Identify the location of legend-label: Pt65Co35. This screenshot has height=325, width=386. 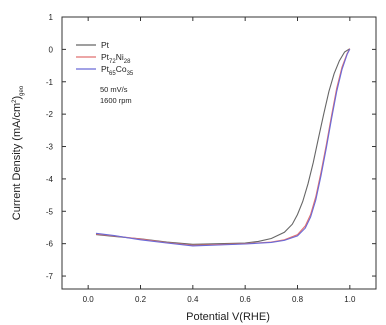
(117, 70).